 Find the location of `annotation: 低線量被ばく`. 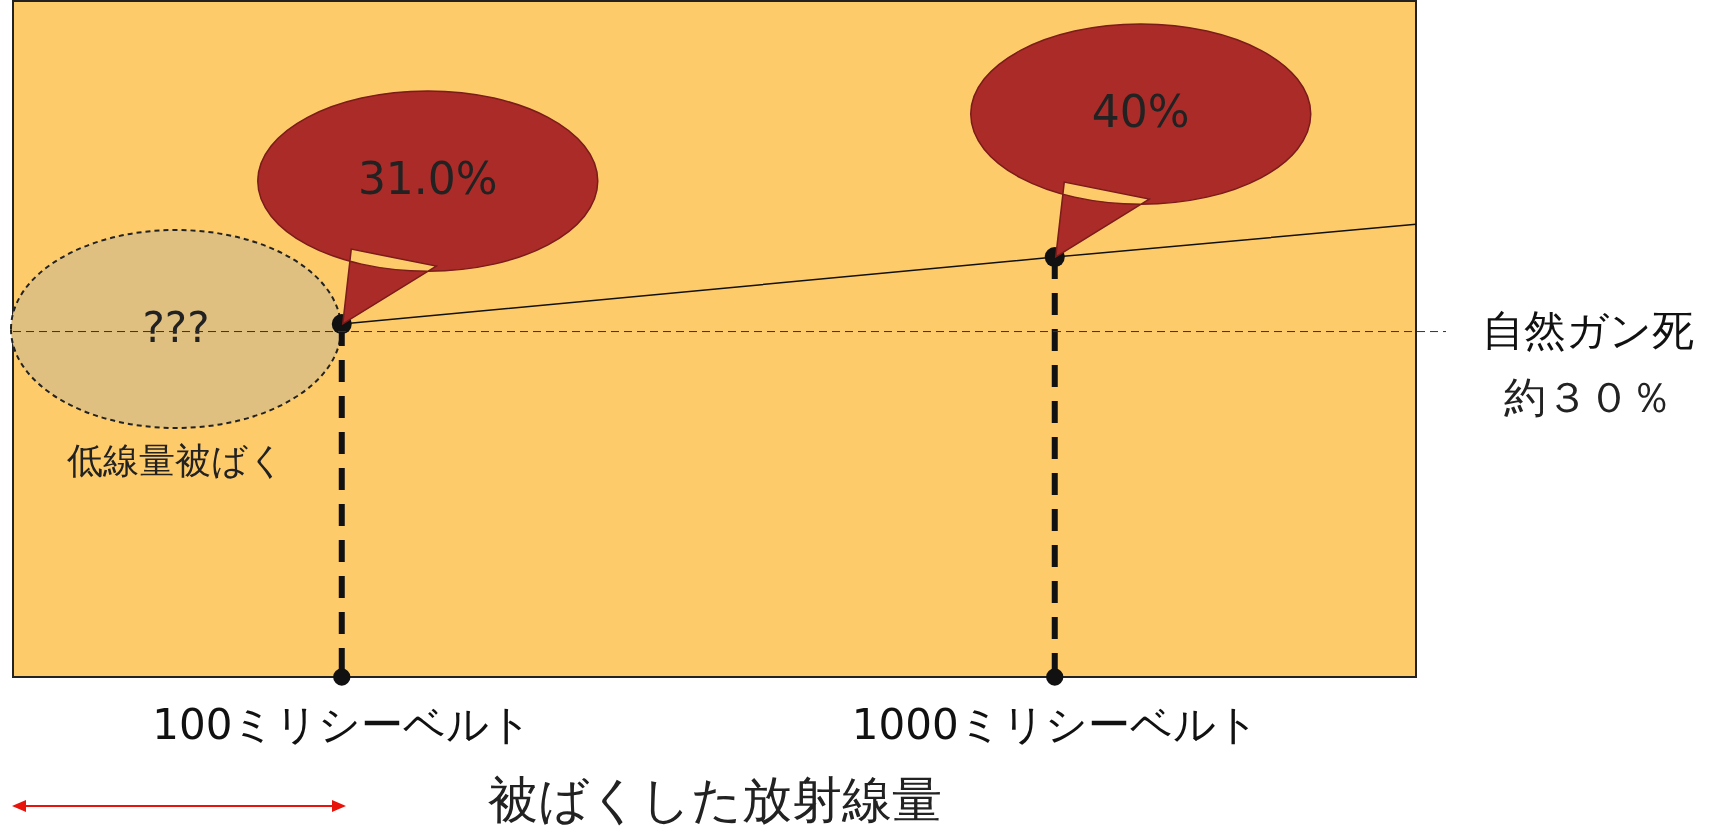

annotation: 低線量被ばく is located at coordinates (176, 460).